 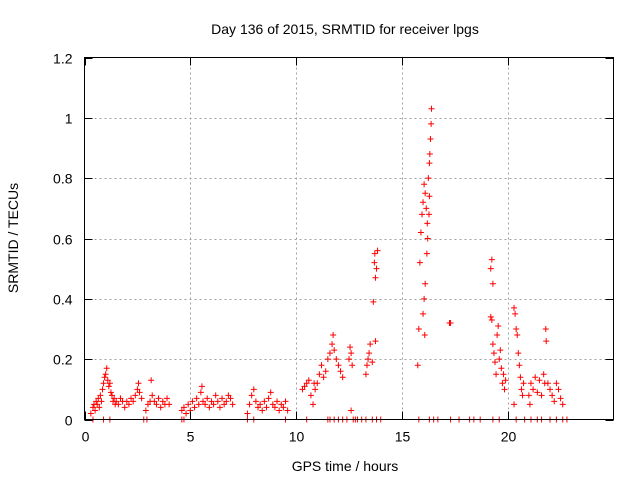 I want to click on x-axis-label: GPS time / hours, so click(x=345, y=466).